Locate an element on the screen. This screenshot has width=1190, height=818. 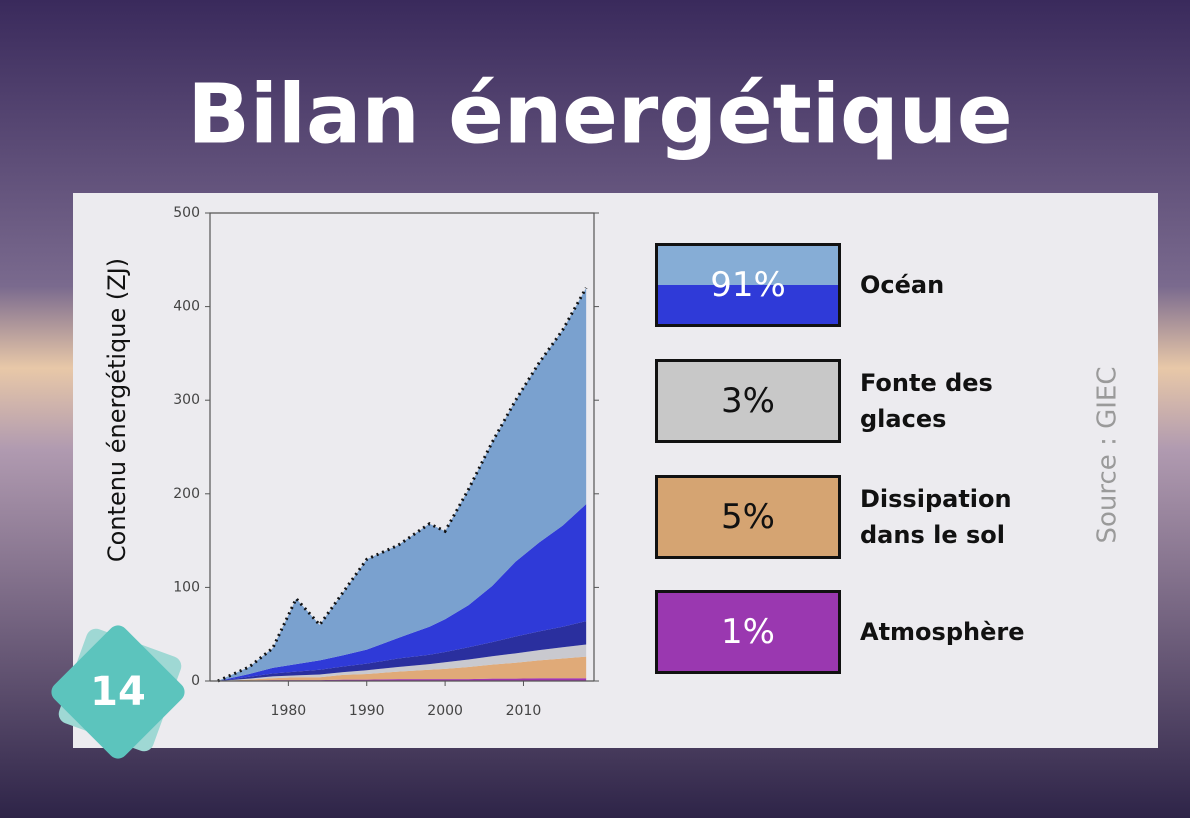
y-axis-label: Contenu énergétique (ZJ) is located at coordinates (117, 410).